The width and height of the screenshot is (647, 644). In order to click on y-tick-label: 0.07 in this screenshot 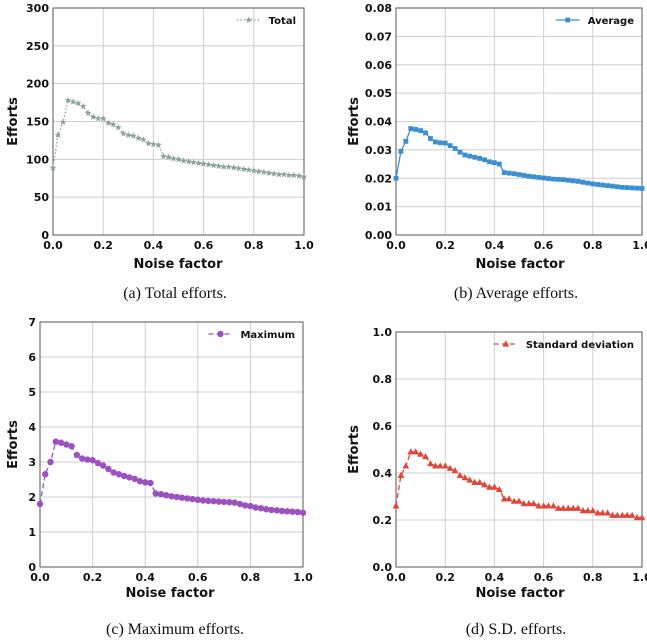, I will do `click(378, 36)`.